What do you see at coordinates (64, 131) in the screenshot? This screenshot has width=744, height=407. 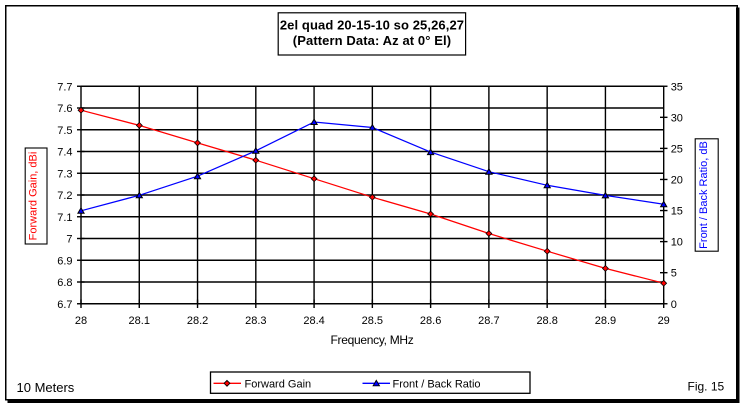 I see `svg-text: 7.5` at bounding box center [64, 131].